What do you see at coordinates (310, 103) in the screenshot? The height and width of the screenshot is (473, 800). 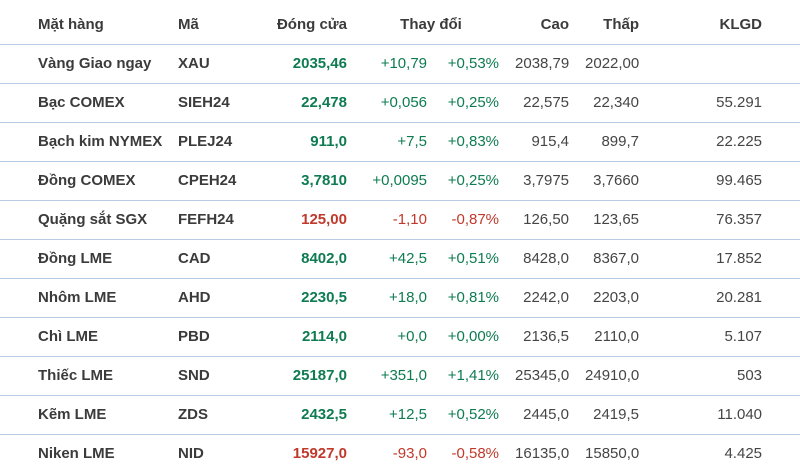 I see `cell-close: 22,478` at bounding box center [310, 103].